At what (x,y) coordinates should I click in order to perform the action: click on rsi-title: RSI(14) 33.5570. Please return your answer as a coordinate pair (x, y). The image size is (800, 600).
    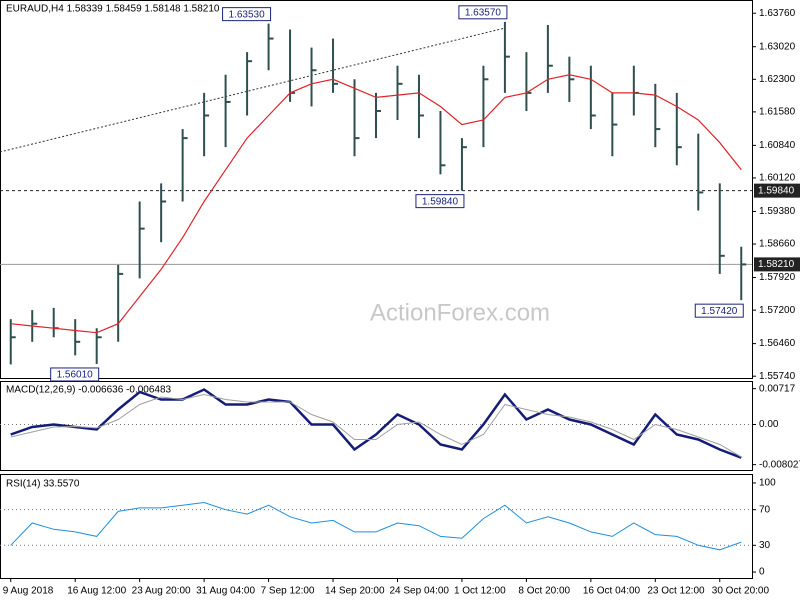
    Looking at the image, I should click on (43, 484).